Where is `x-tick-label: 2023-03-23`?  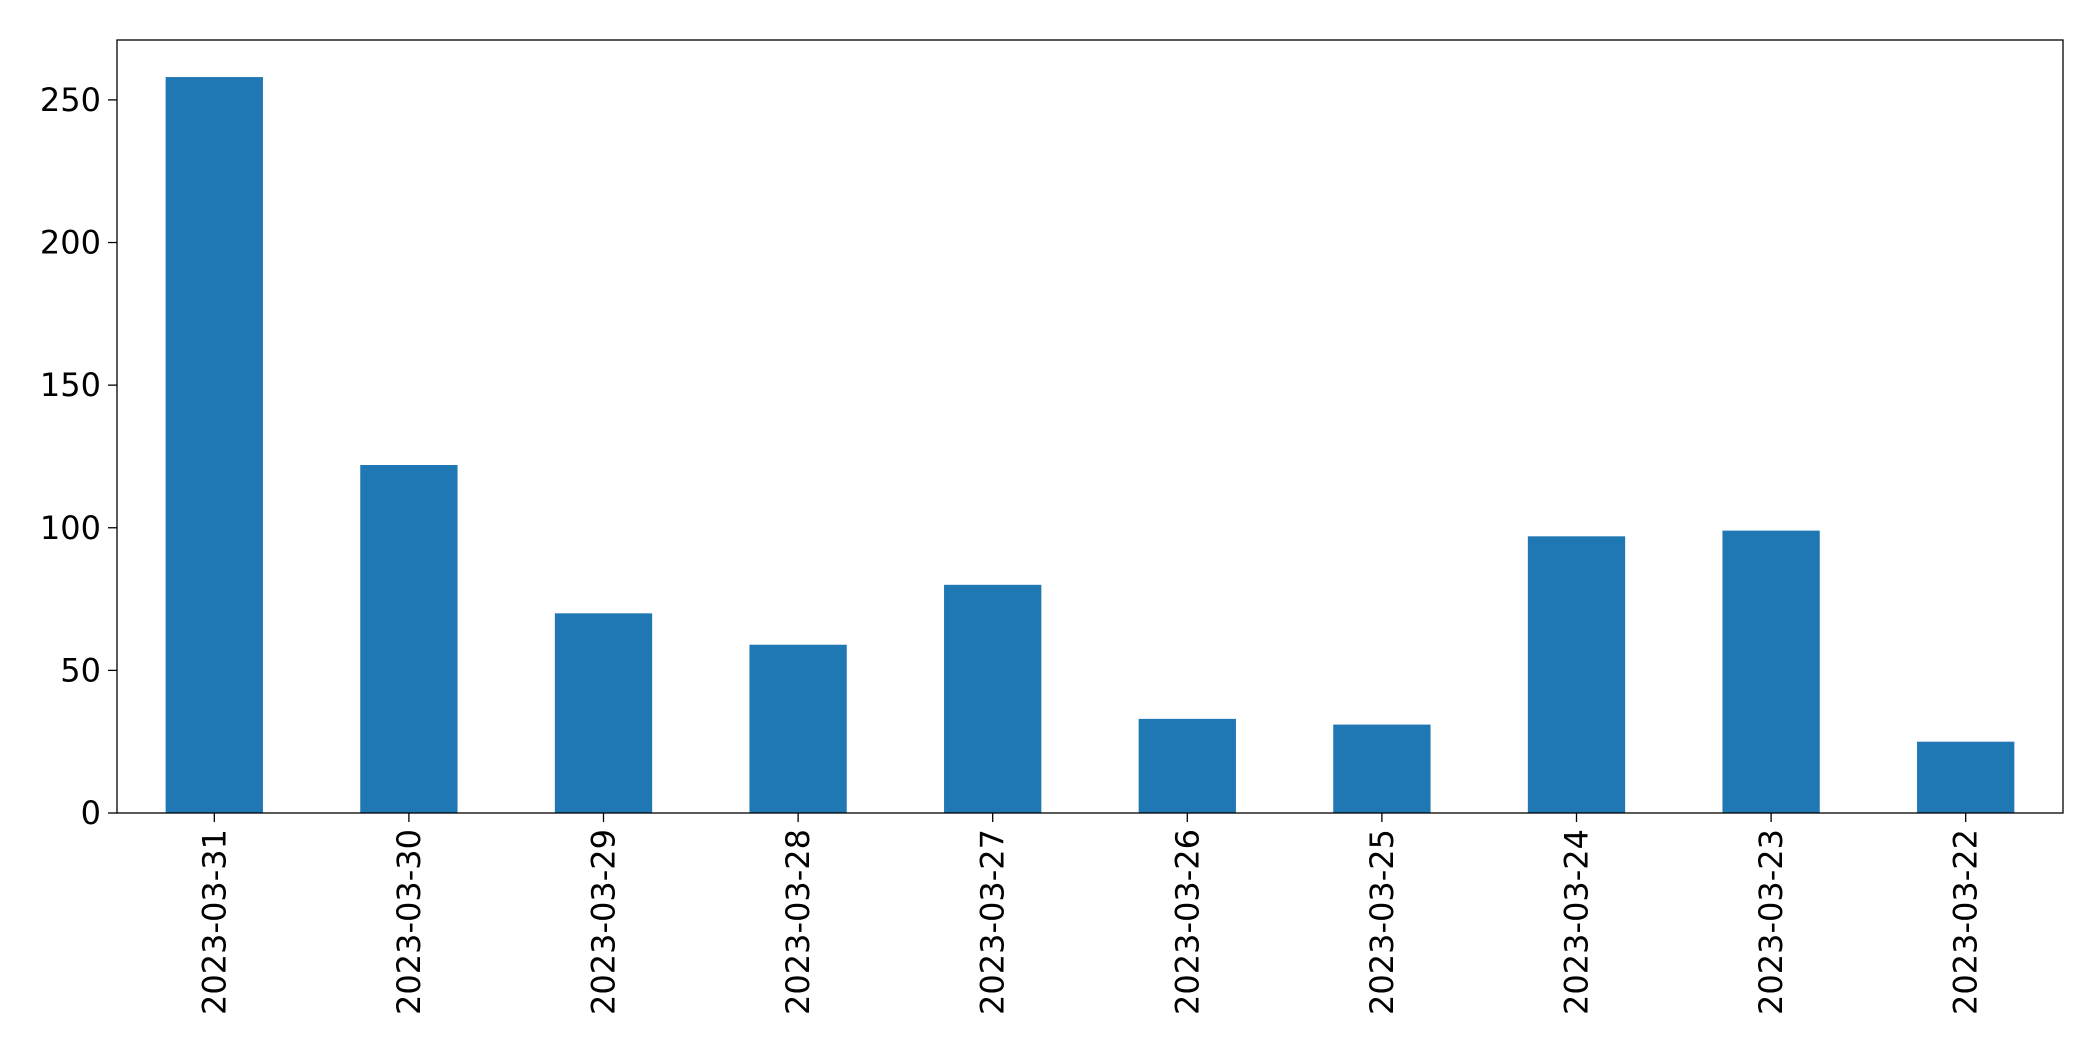
x-tick-label: 2023-03-23 is located at coordinates (1771, 922).